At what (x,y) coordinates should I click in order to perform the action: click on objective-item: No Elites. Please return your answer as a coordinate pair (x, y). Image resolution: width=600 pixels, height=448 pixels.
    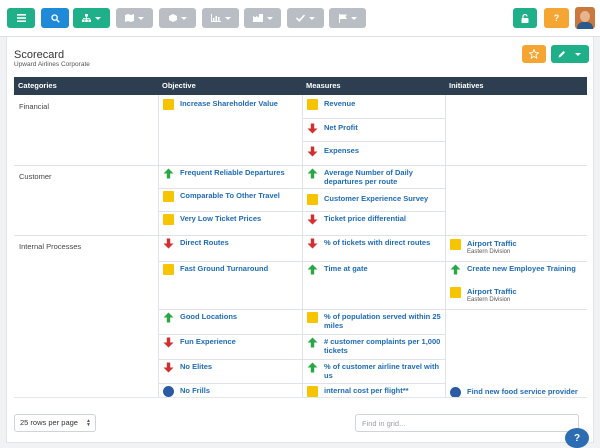
    Looking at the image, I should click on (231, 367).